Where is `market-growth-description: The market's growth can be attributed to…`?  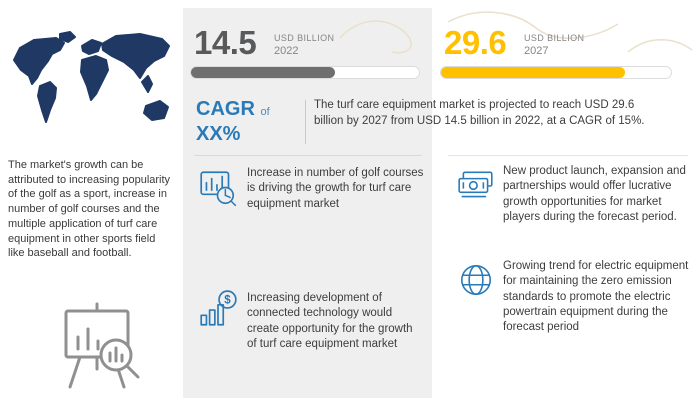 market-growth-description: The market's growth can be attributed to… is located at coordinates (89, 209).